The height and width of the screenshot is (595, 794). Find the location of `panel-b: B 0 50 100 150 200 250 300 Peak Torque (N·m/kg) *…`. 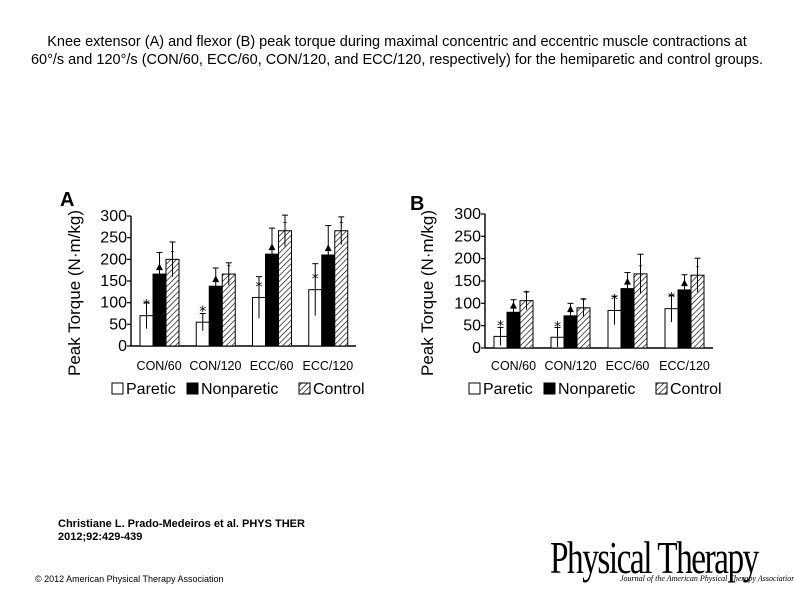

panel-b: B 0 50 100 150 200 250 300 Peak Torque (N·m/kg) *… is located at coordinates (566, 295).